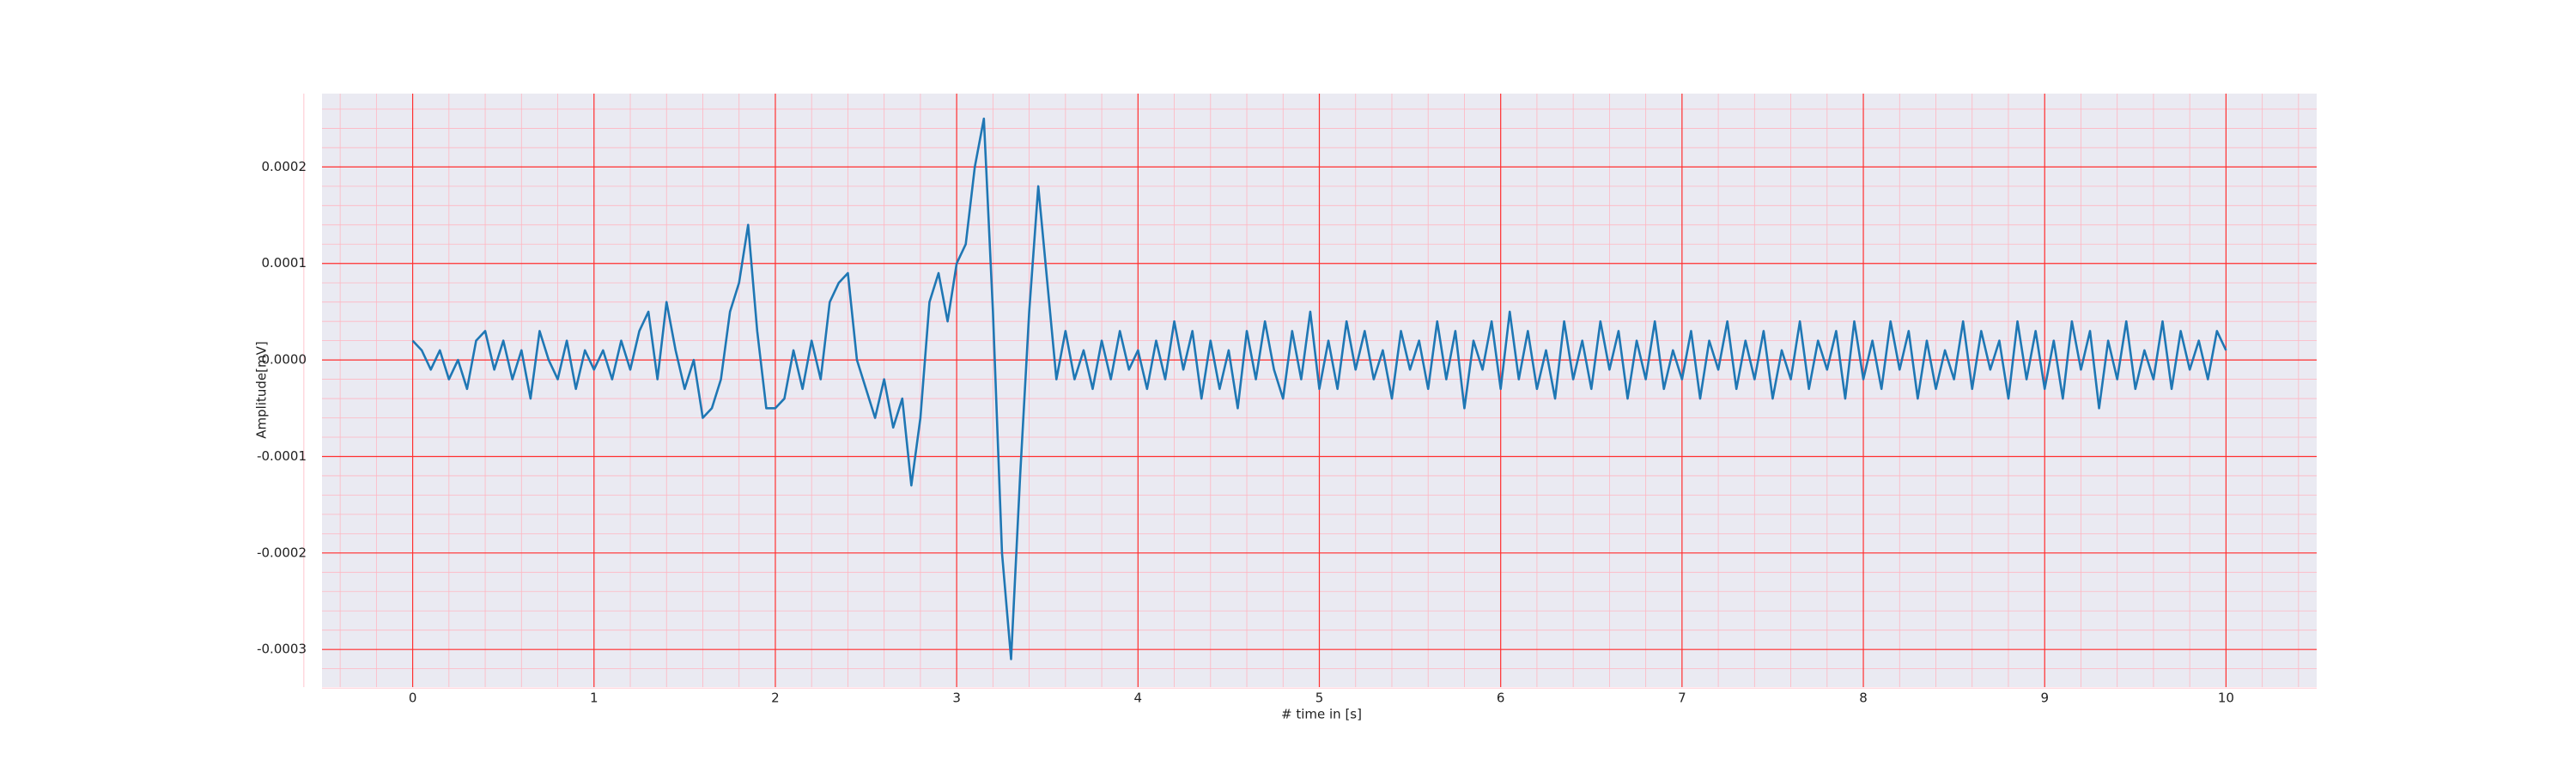 This screenshot has height=773, width=2576. What do you see at coordinates (1321, 714) in the screenshot?
I see `x-axis-label: # time in [s]` at bounding box center [1321, 714].